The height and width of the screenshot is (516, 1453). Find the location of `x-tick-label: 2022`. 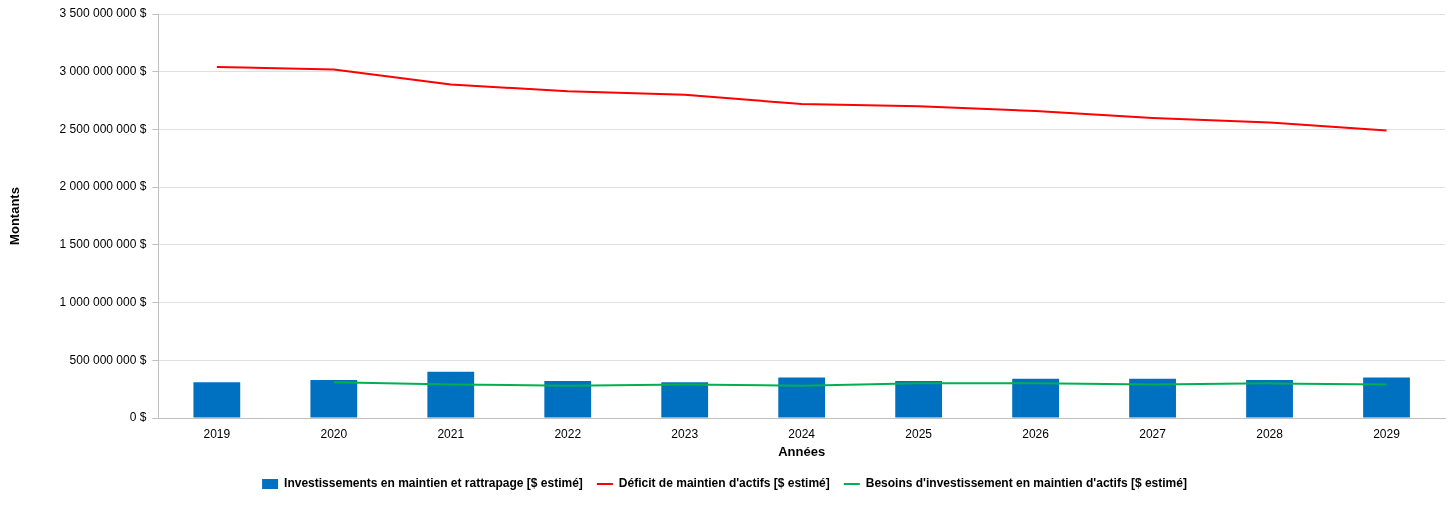

x-tick-label: 2022 is located at coordinates (568, 433).